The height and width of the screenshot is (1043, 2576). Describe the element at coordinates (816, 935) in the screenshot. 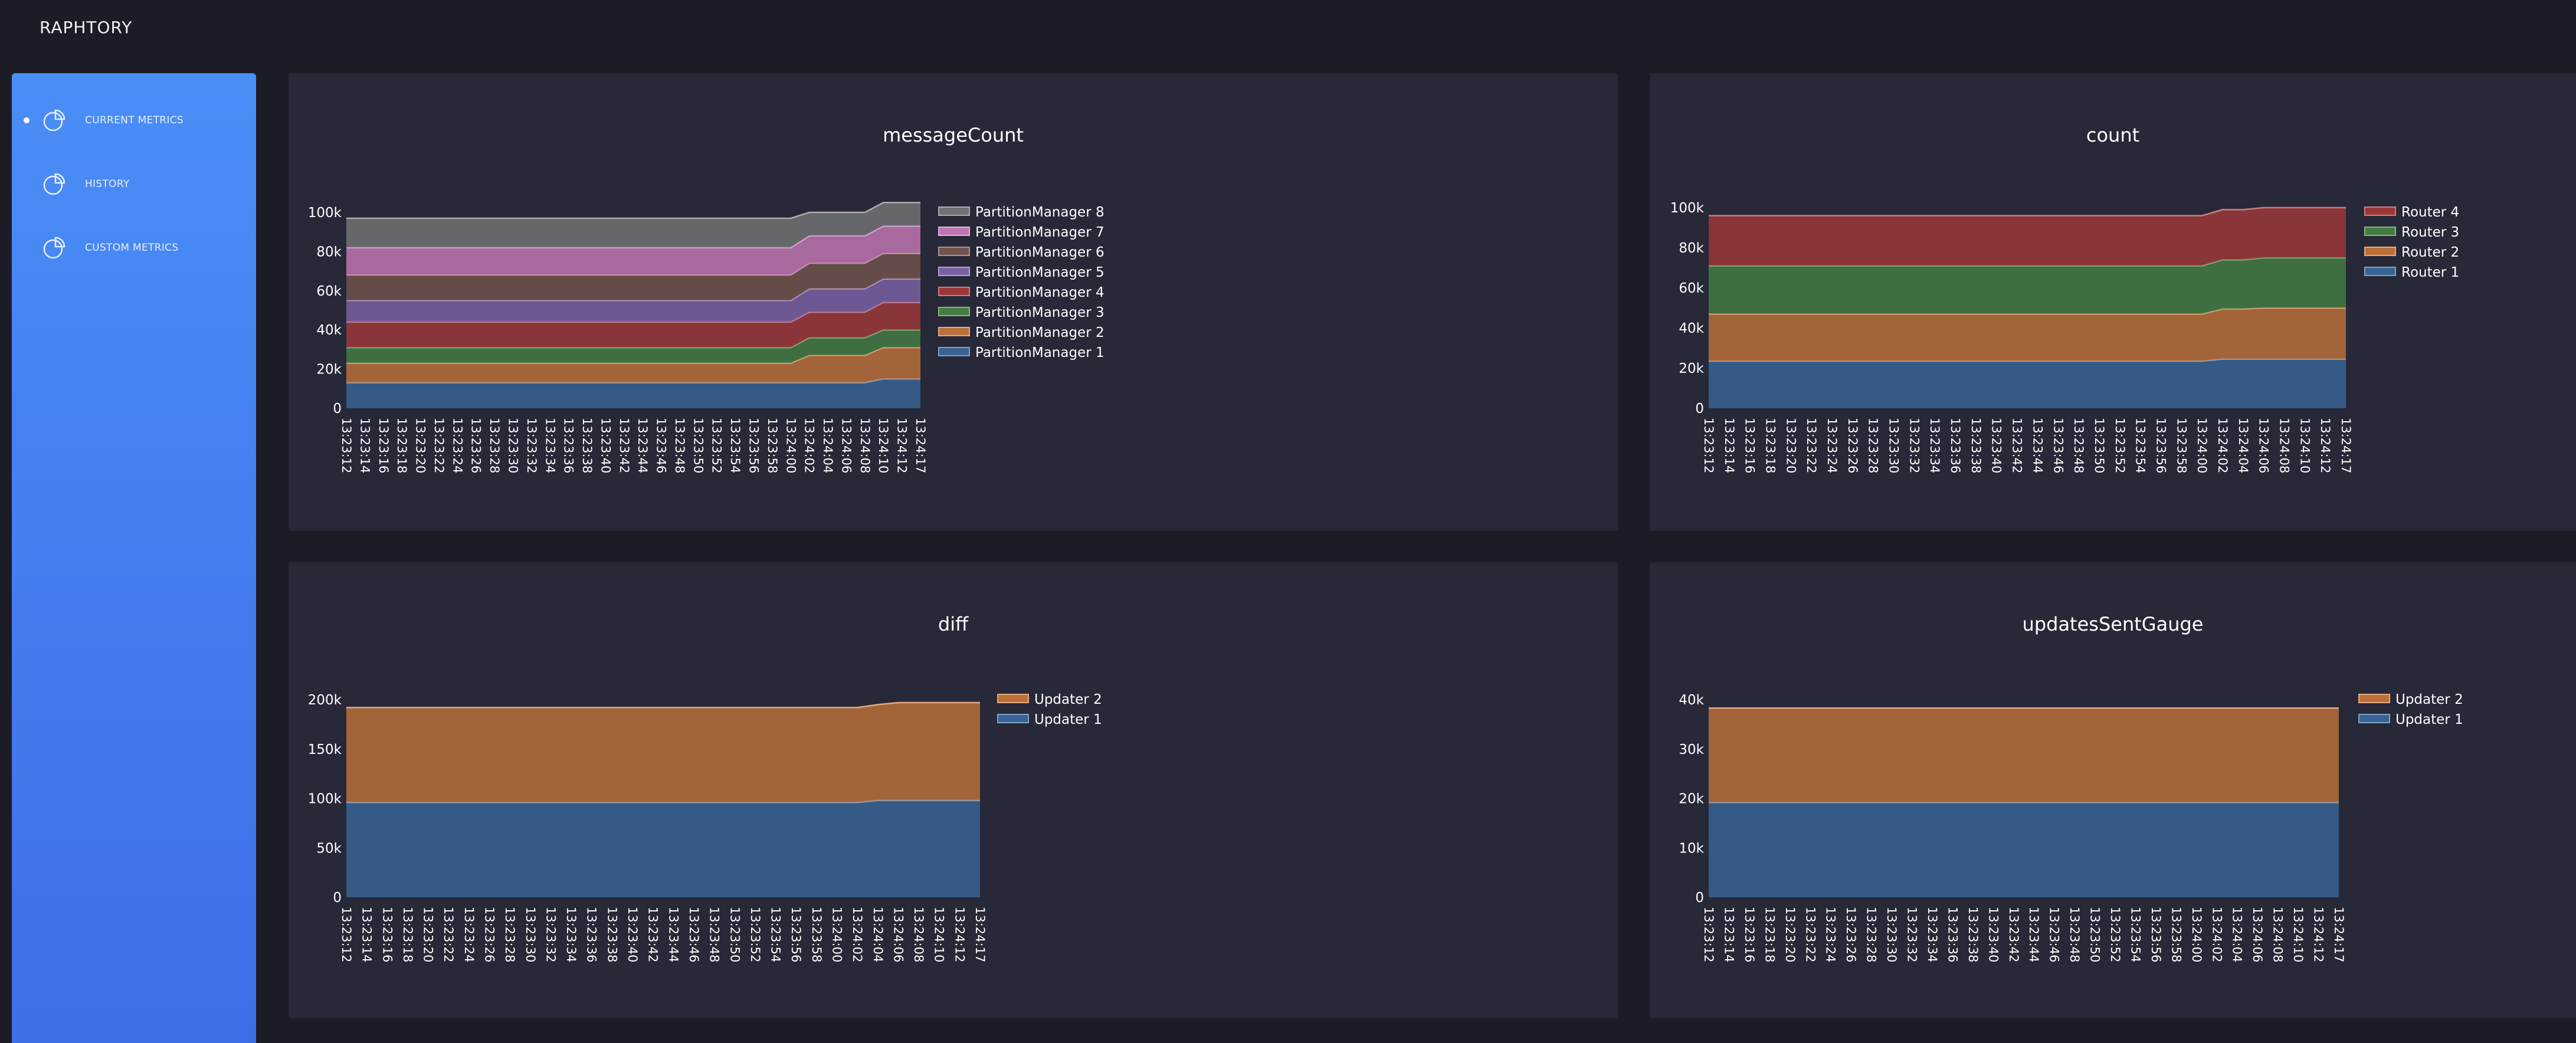

I see `x-tick-label: 13:23:58` at that location.